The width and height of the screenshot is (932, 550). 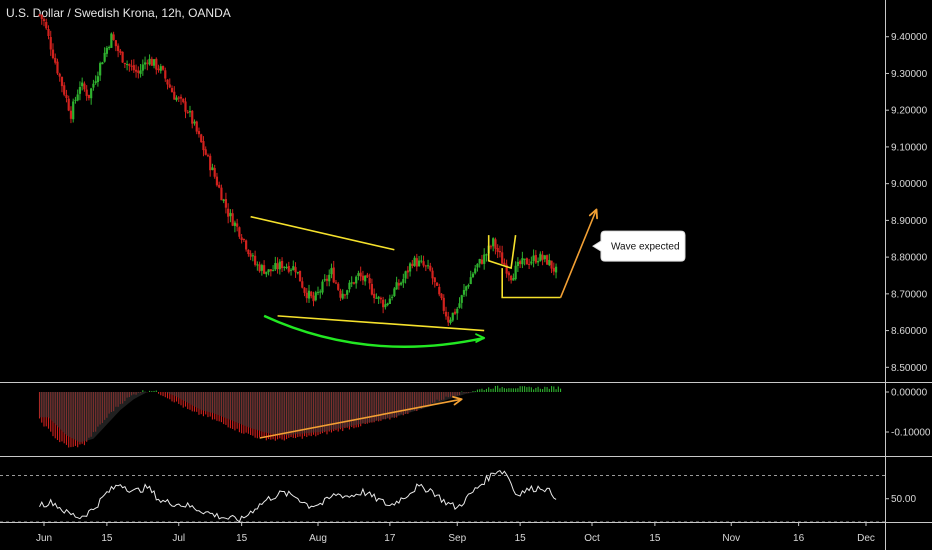 What do you see at coordinates (360, 418) in the screenshot?
I see `macd-arrow-line` at bounding box center [360, 418].